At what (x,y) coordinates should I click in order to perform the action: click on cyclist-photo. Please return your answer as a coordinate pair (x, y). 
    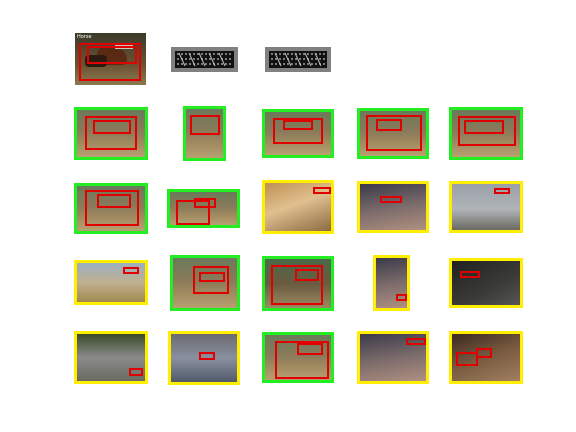
    Looking at the image, I should click on (111, 282).